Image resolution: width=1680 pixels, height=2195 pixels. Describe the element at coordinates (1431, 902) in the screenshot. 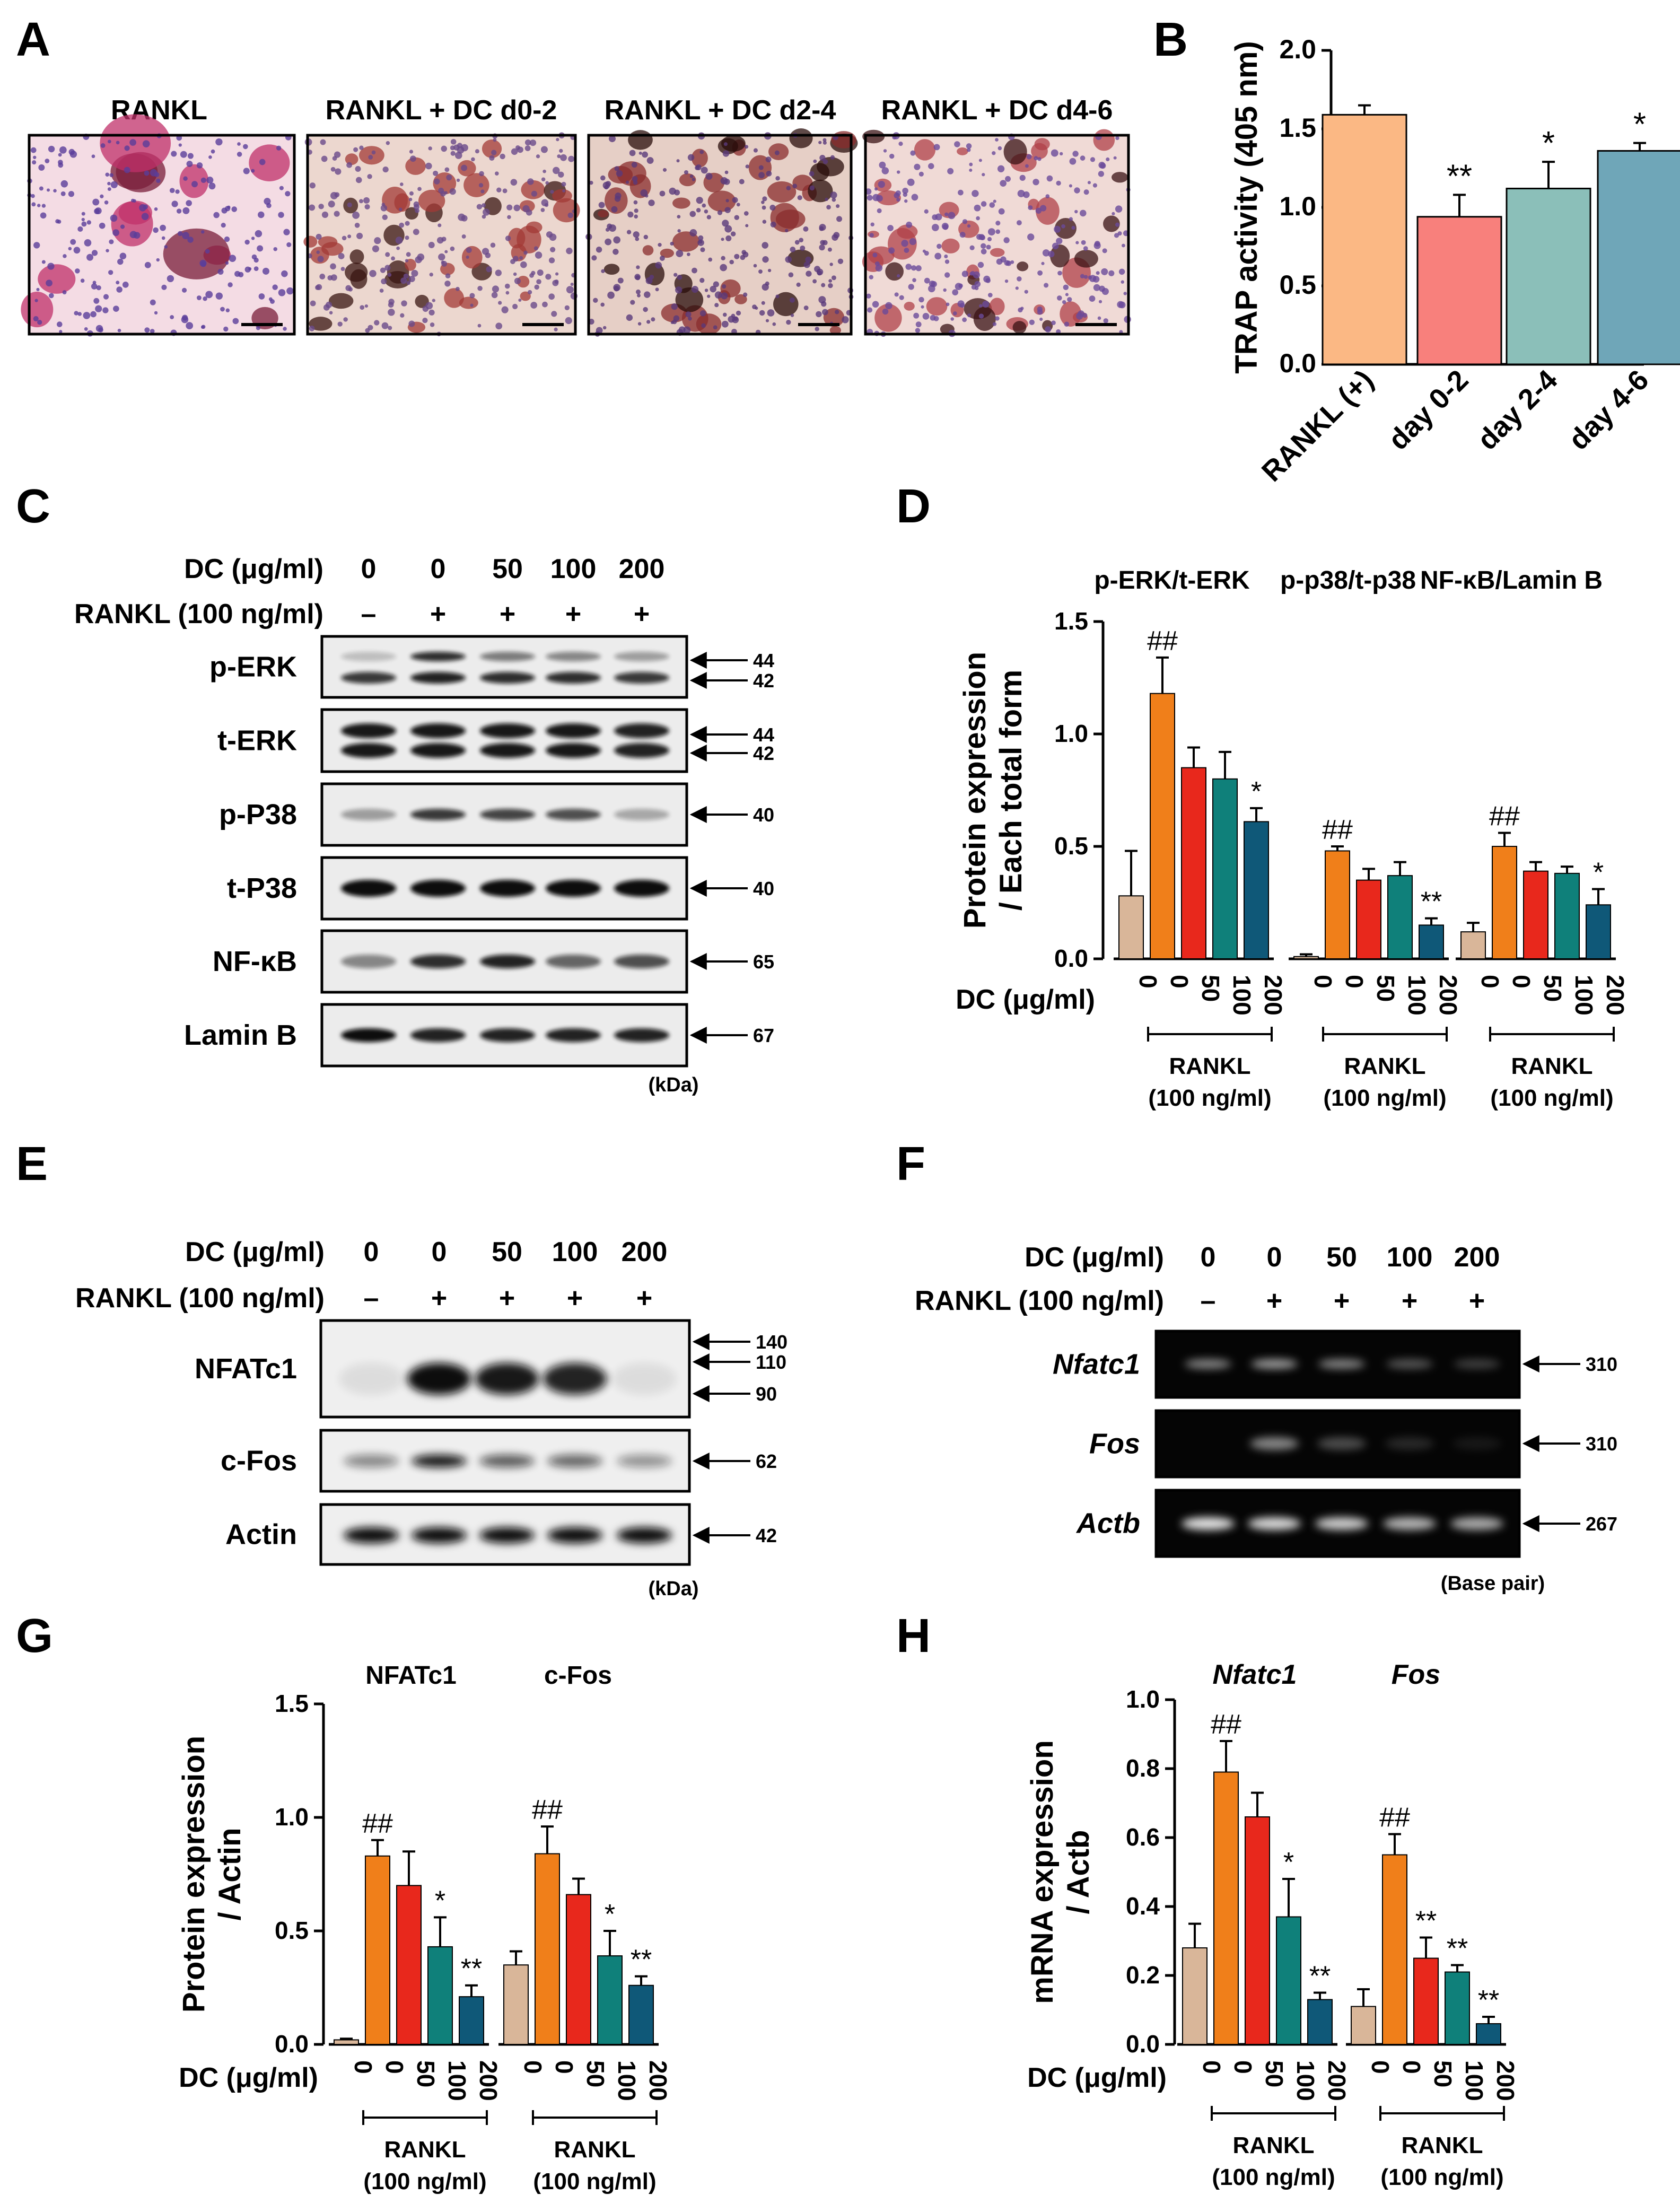

I see `significance-mark: **` at that location.